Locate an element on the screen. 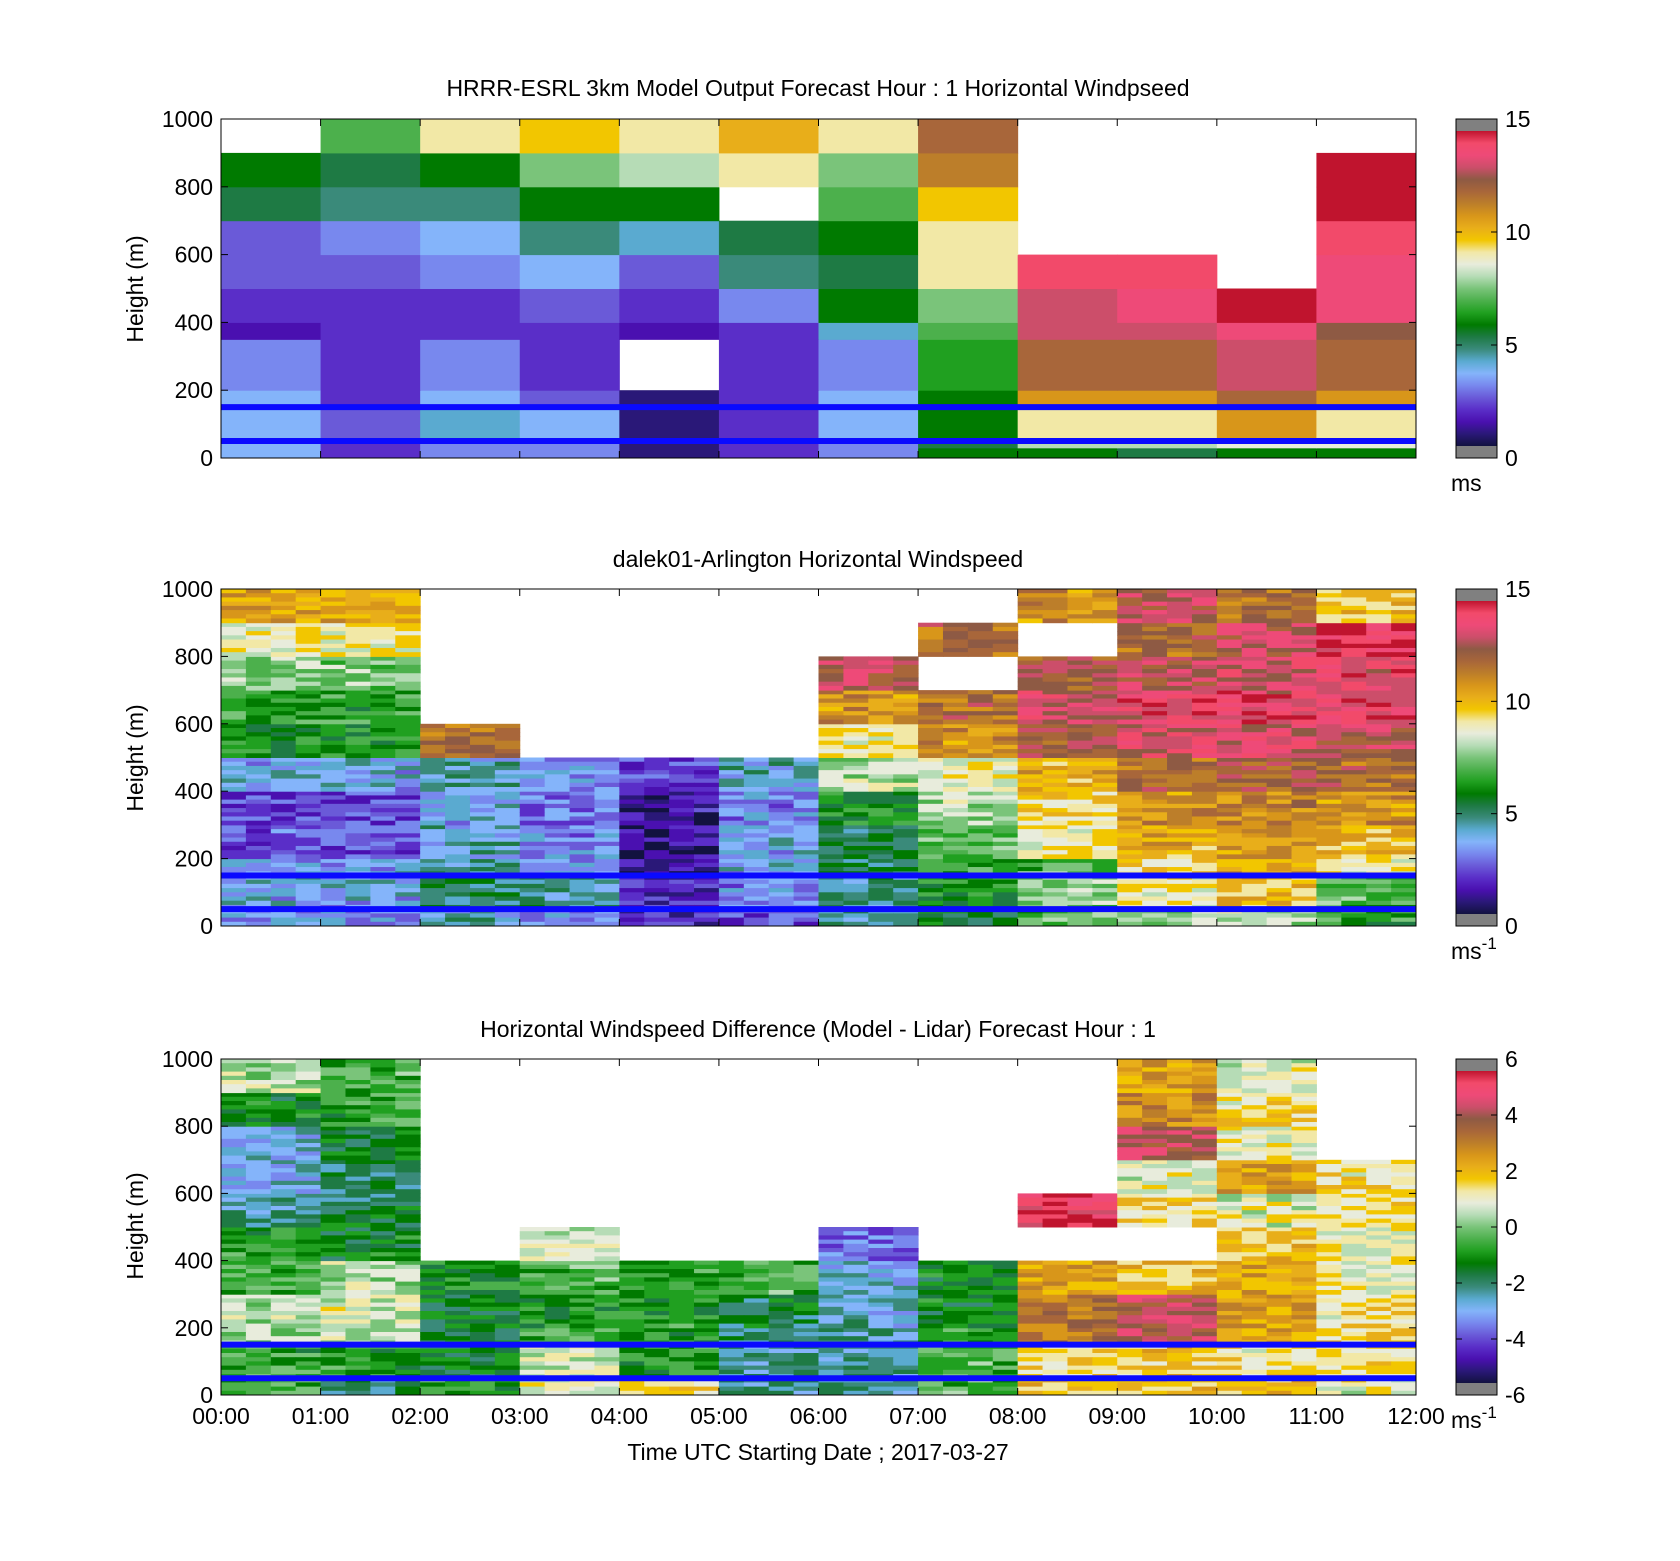  y-tick-label: 600 is located at coordinates (194, 724).